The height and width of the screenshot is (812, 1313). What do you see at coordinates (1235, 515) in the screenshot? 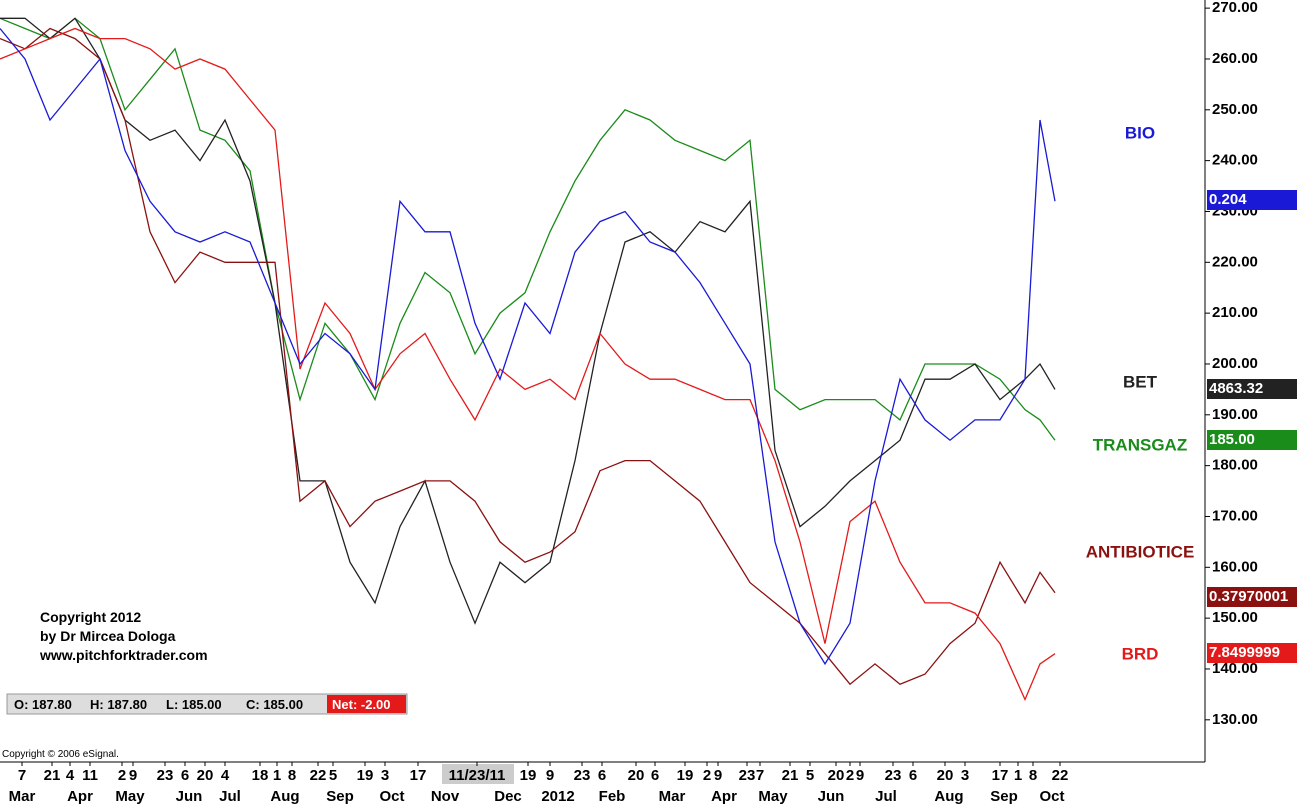
I see `y-tick-label: 170.00` at bounding box center [1235, 515].